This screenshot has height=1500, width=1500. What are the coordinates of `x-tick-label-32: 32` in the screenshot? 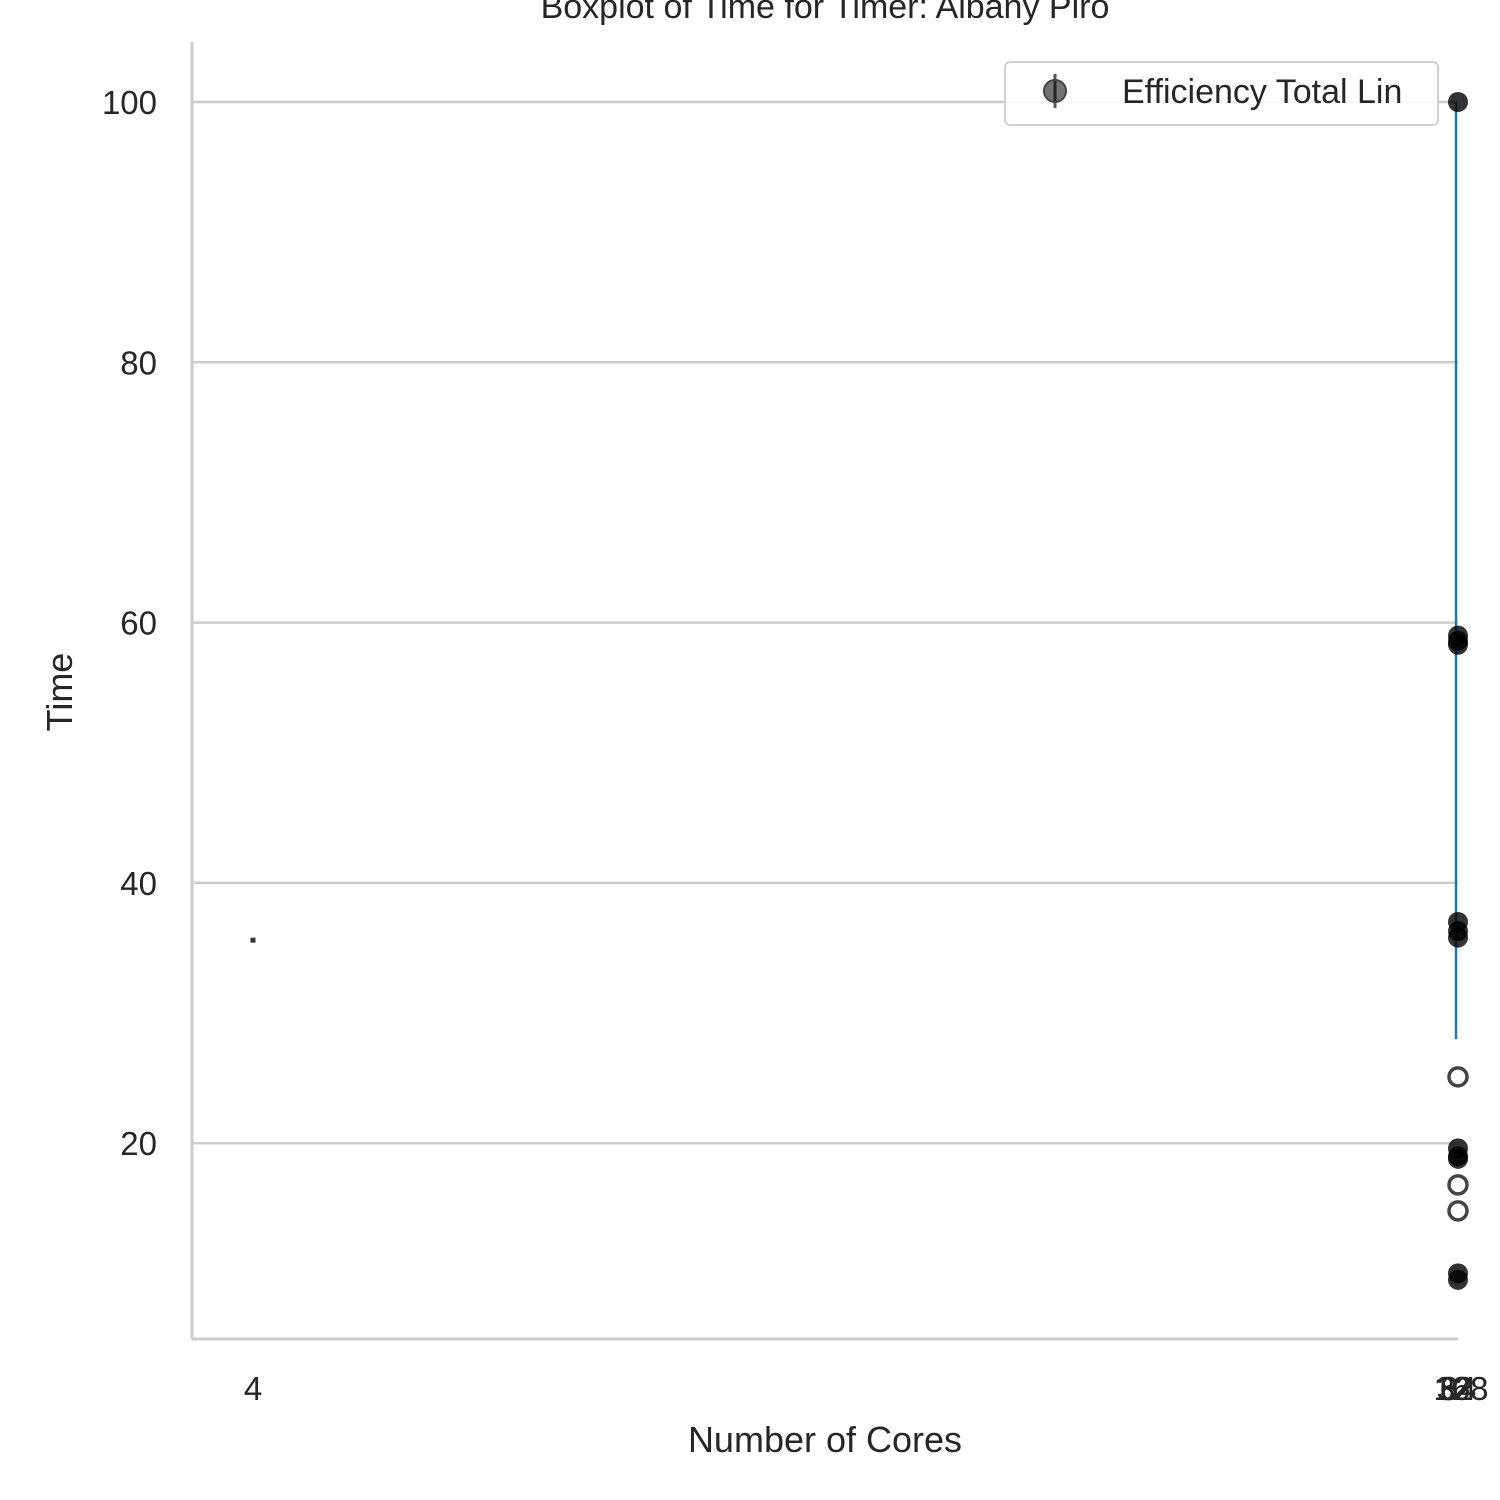 It's located at (1455, 1388).